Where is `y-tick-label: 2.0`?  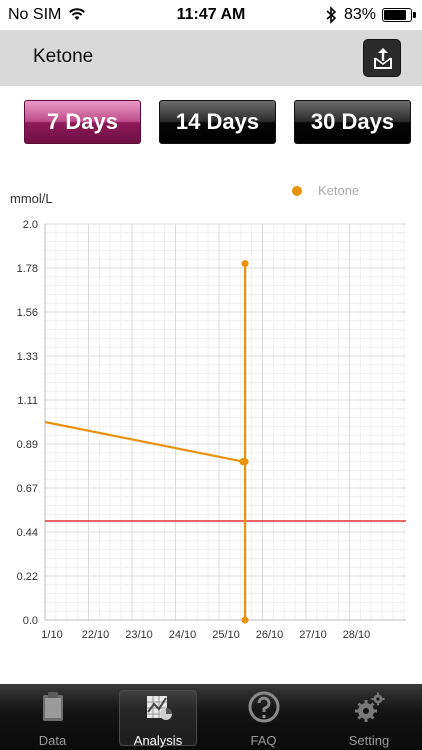 y-tick-label: 2.0 is located at coordinates (30, 225).